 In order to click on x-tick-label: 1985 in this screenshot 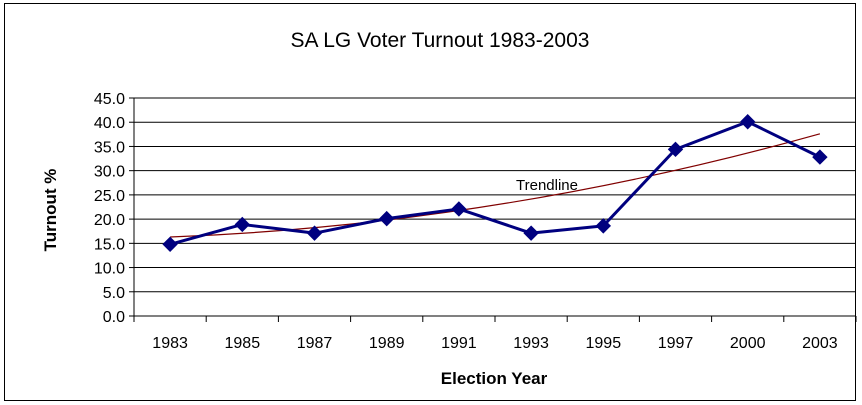, I will do `click(243, 343)`.